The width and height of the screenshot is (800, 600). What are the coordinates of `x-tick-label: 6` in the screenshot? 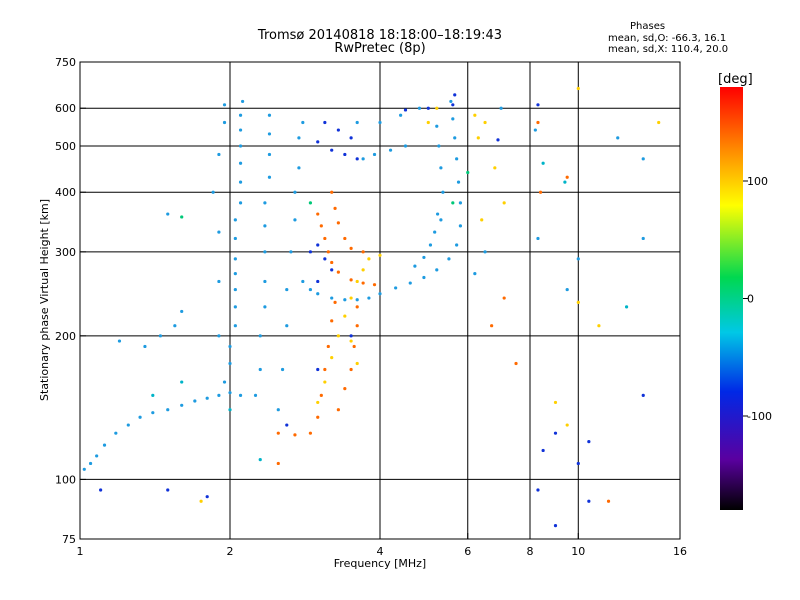 It's located at (467, 551).